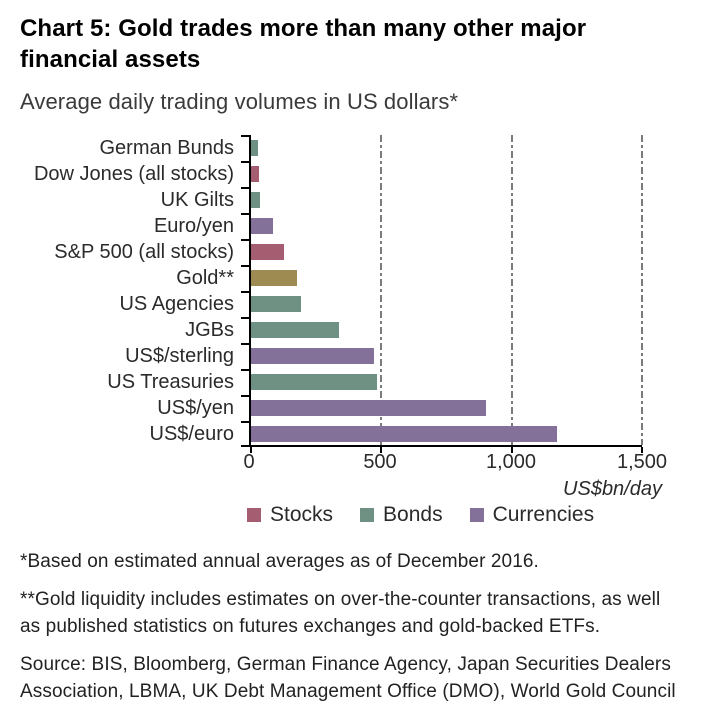 The image size is (701, 705). I want to click on legend-item-bonds: Bonds, so click(401, 515).